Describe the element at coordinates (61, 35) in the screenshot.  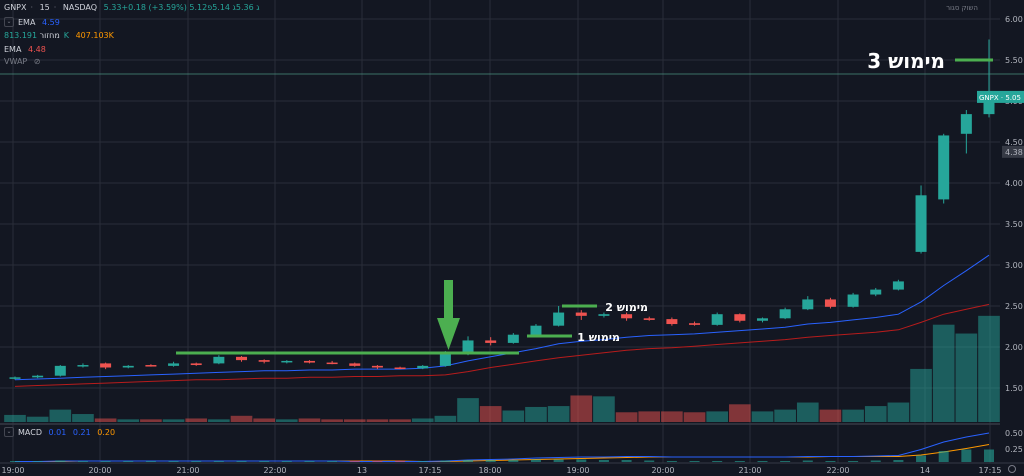
I see `volume-legend: מחזור 813.191K 407.103K` at that location.